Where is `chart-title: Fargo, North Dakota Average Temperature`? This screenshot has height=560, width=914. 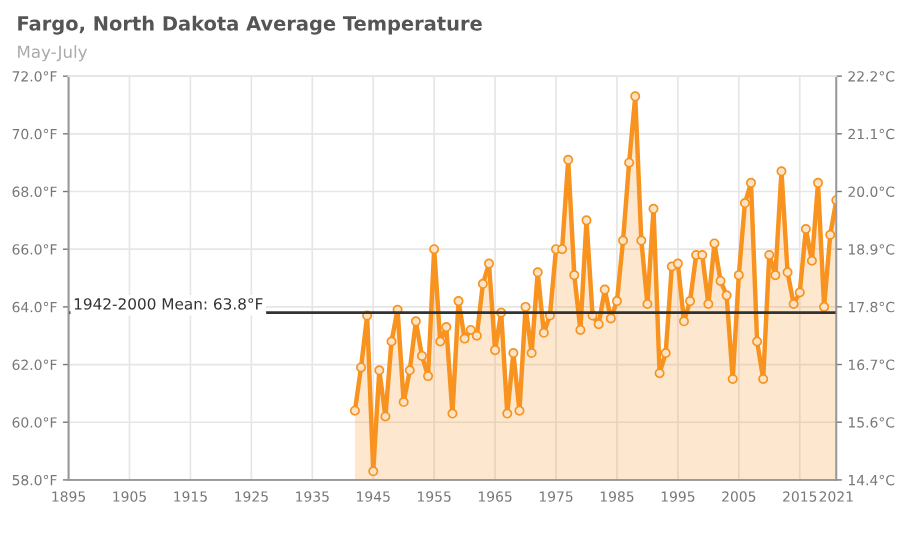
chart-title: Fargo, North Dakota Average Temperature is located at coordinates (250, 25).